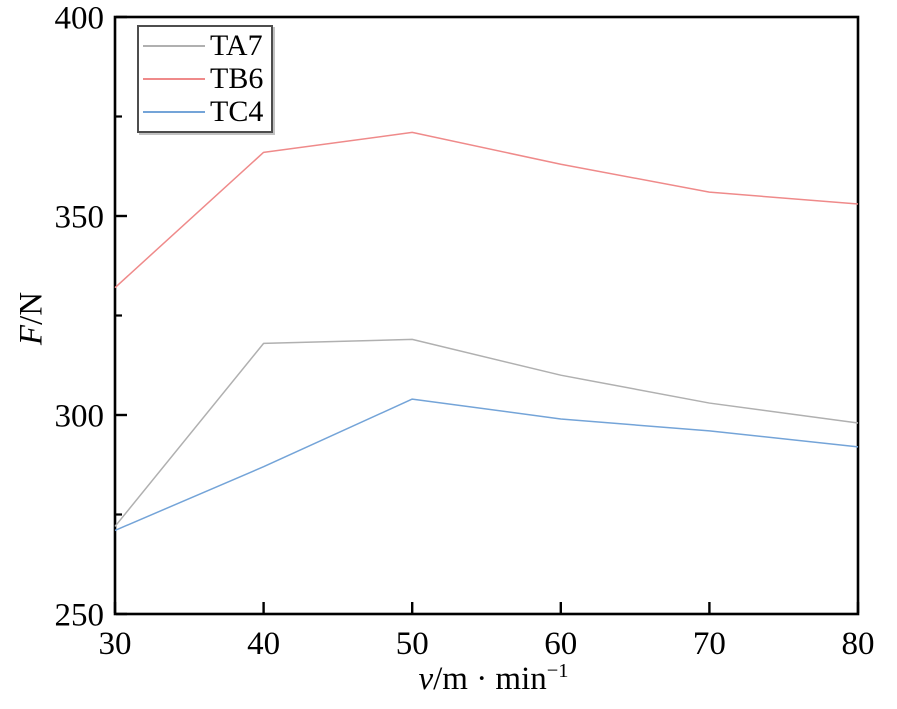 This screenshot has height=709, width=897. I want to click on x-axis-label-unit: /m · min, so click(490, 679).